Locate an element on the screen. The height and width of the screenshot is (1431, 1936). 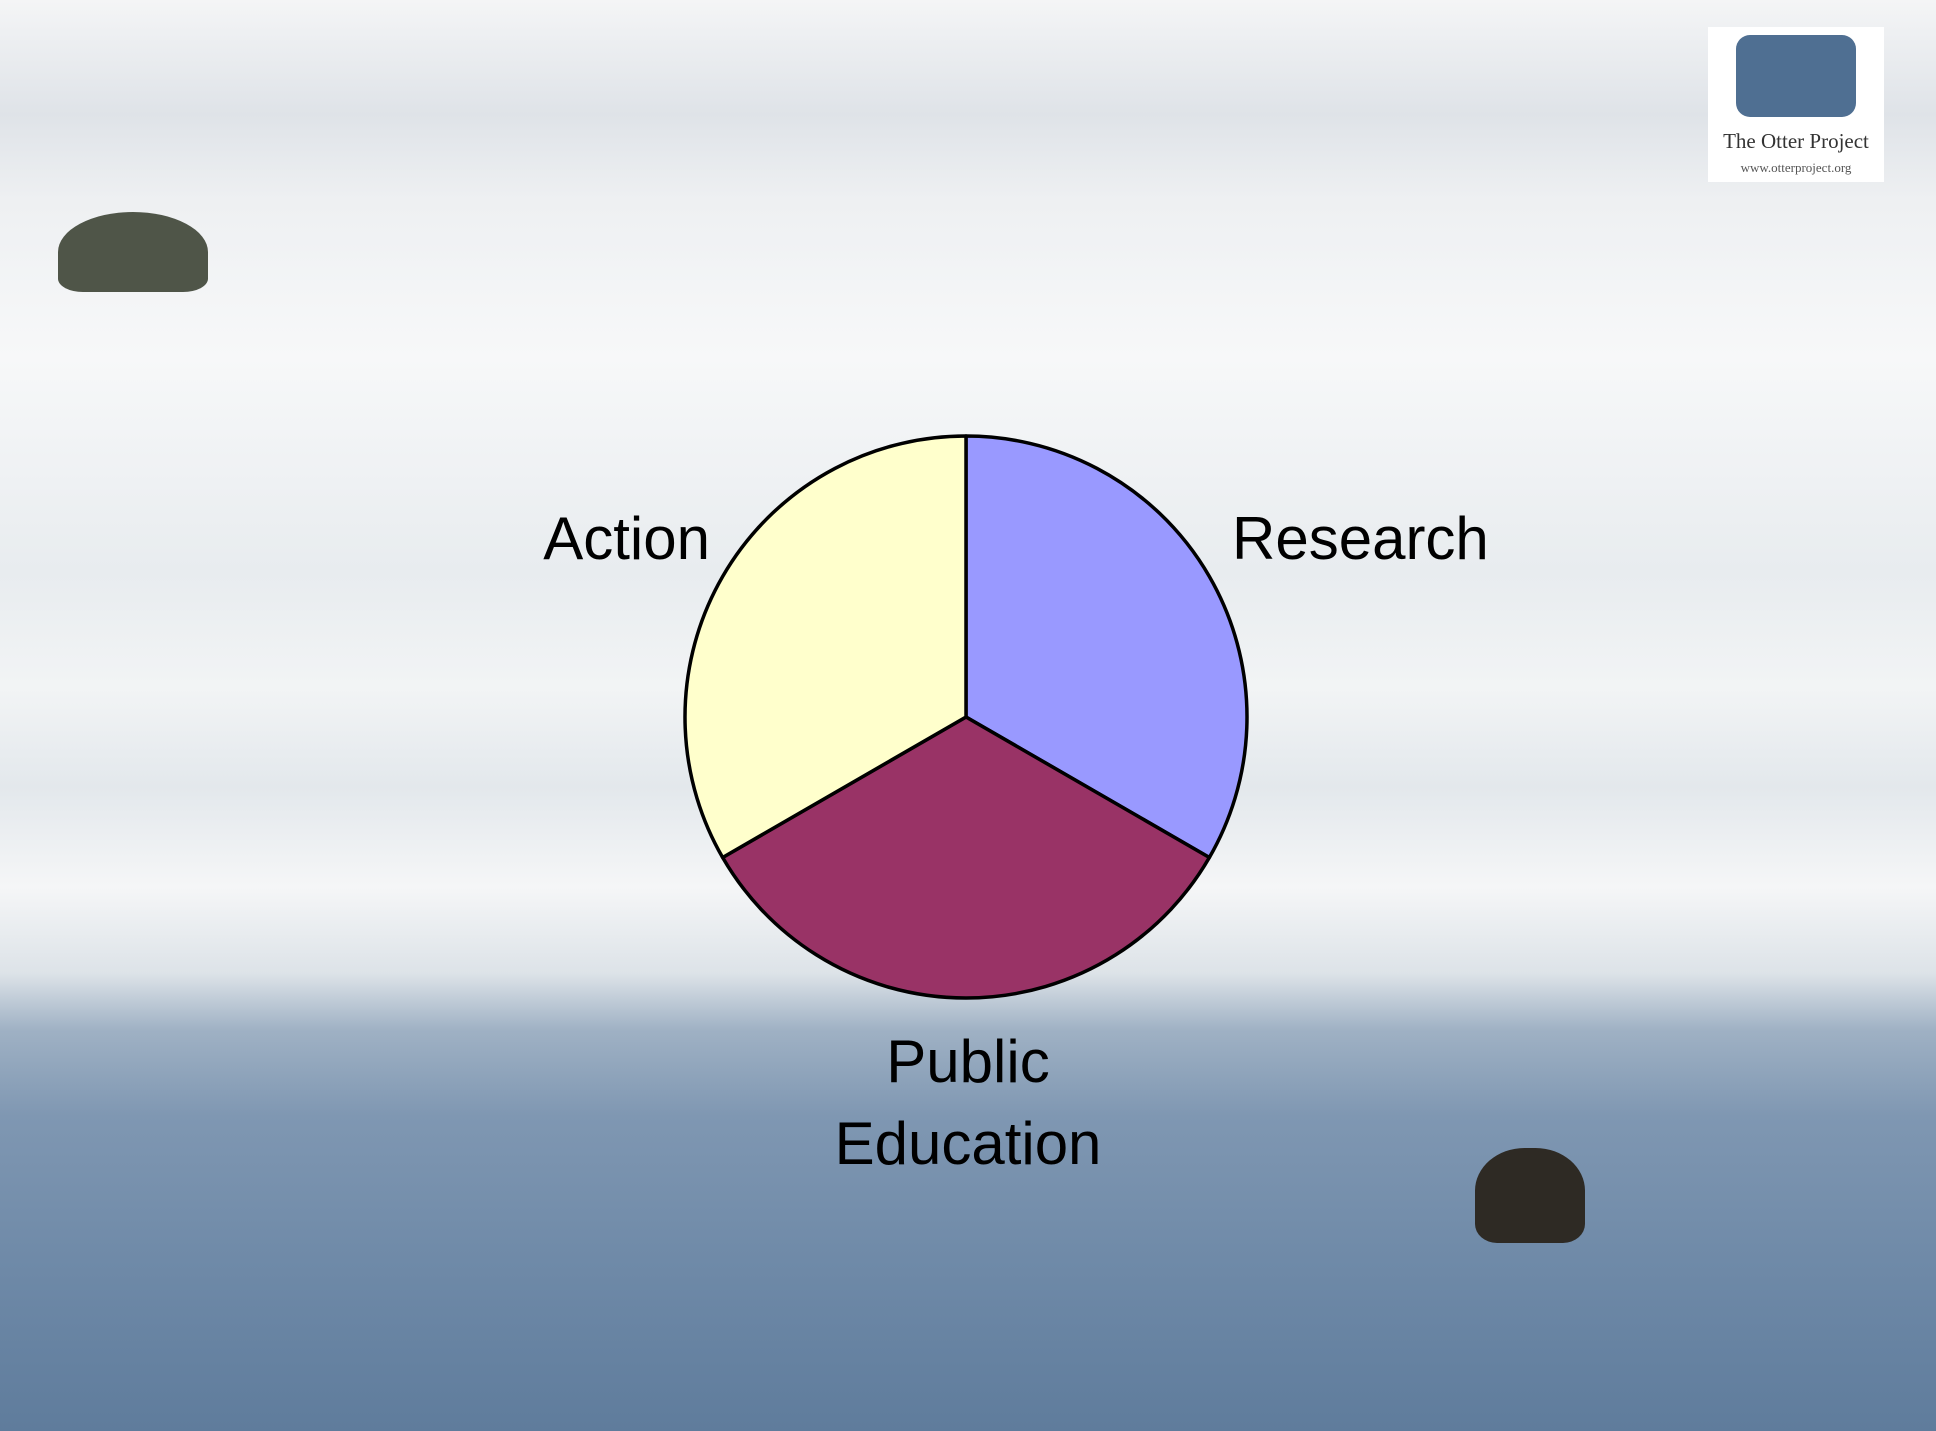
slice-label: Public Education is located at coordinates (968, 1102).